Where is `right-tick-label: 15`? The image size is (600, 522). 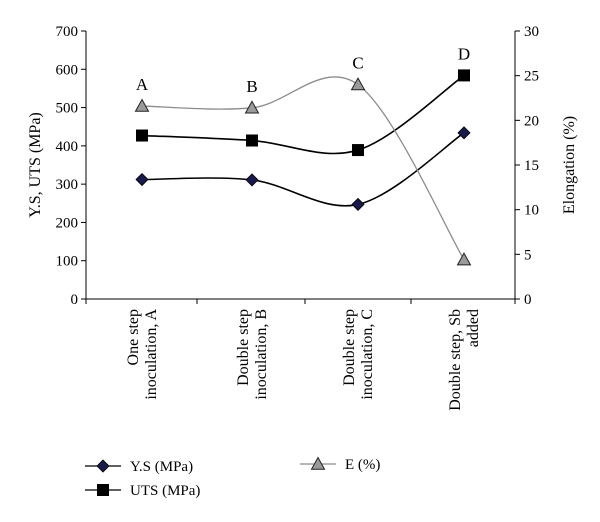
right-tick-label: 15 is located at coordinates (531, 166).